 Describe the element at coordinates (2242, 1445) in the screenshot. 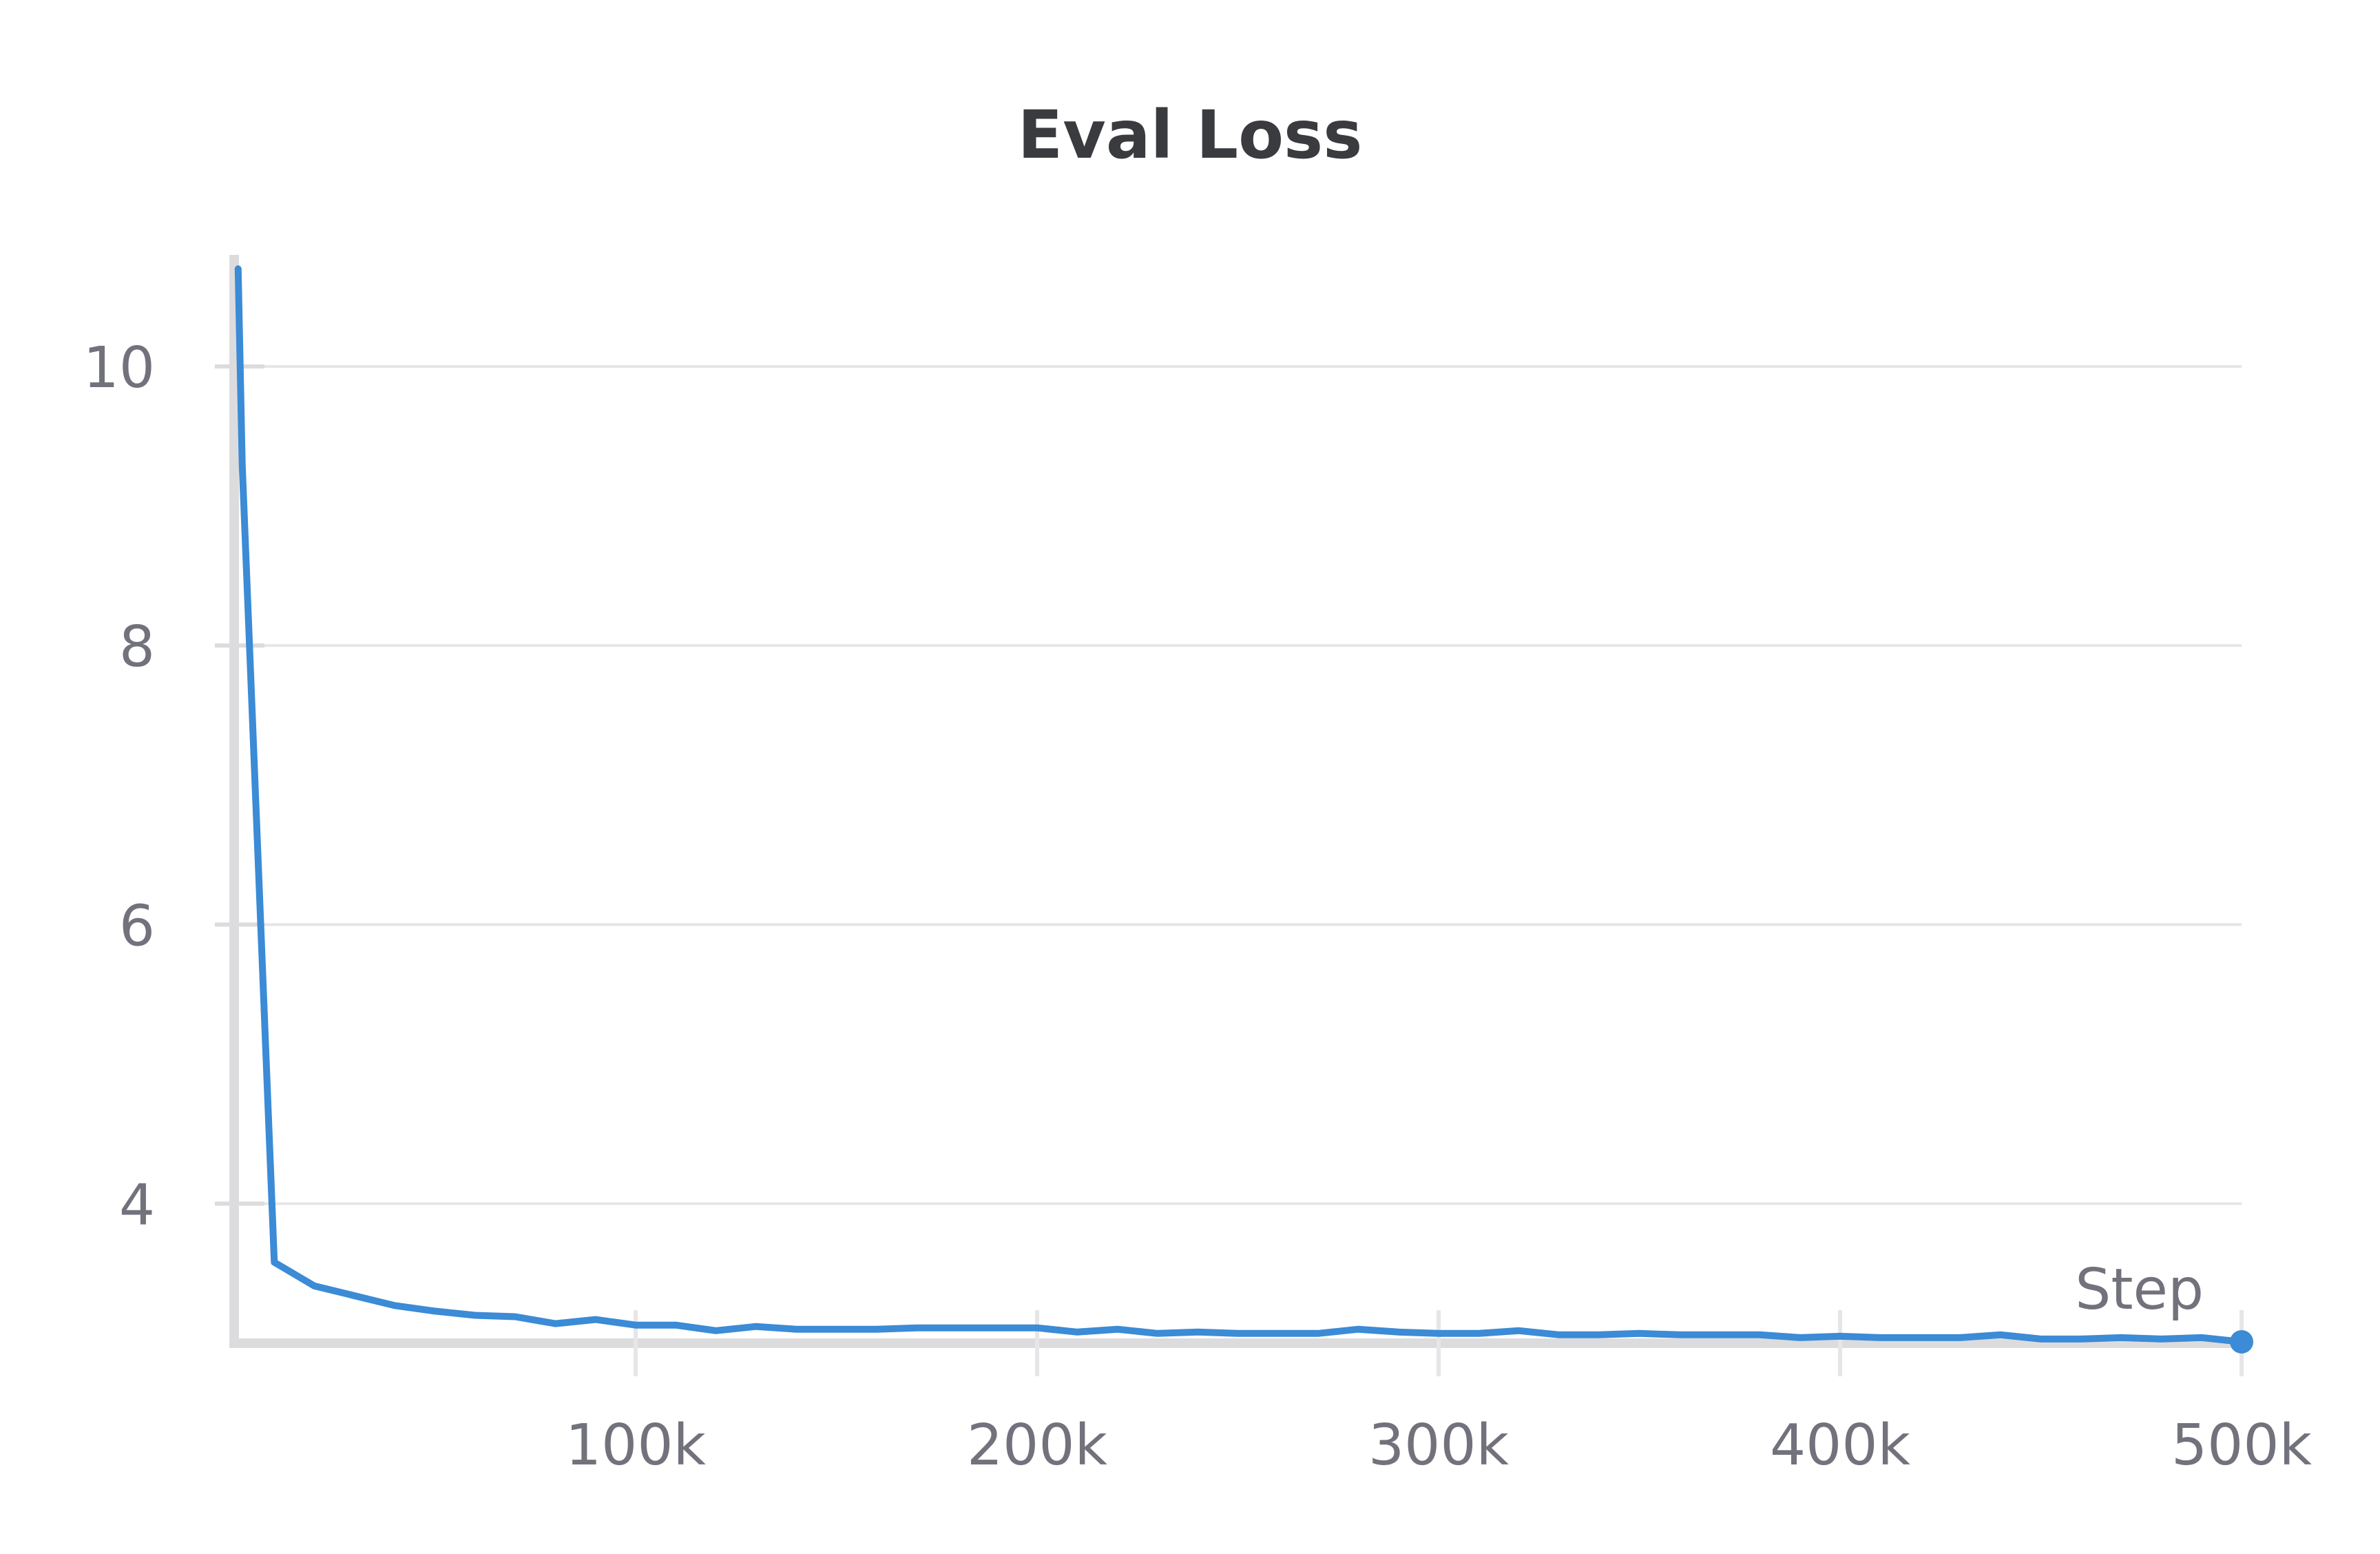

I see `x-tick-label: 500k` at that location.